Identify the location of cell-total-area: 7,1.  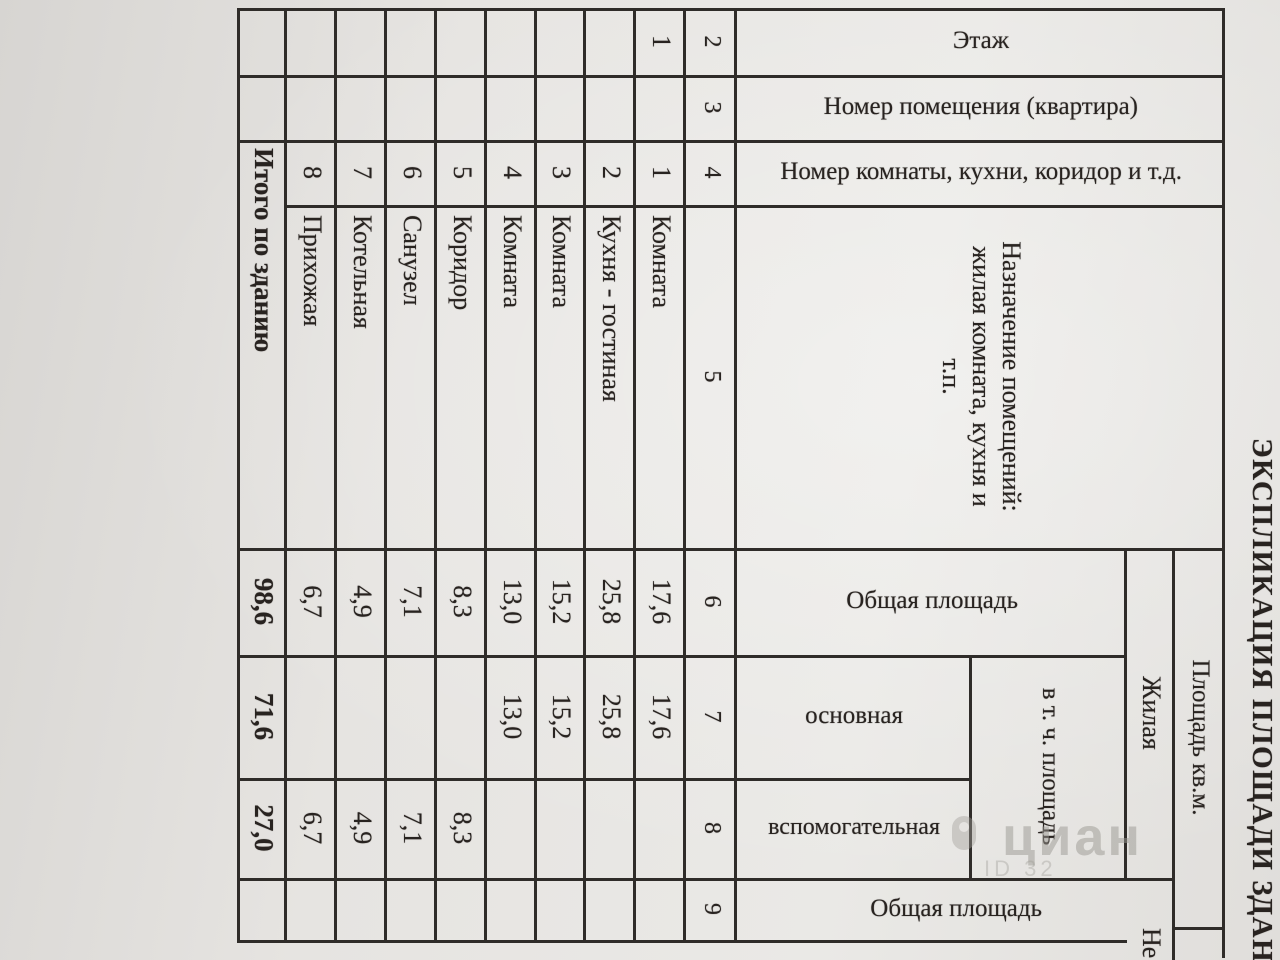
(412, 601).